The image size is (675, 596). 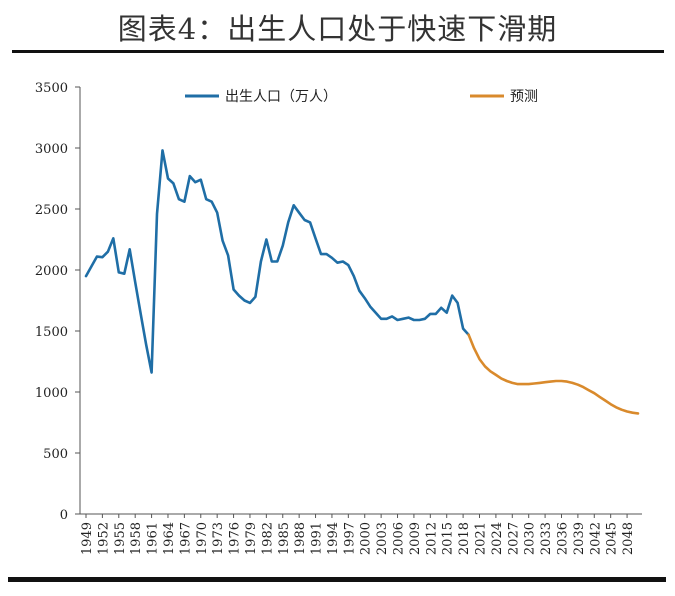 I want to click on x-tick-label: 1967, so click(x=185, y=538).